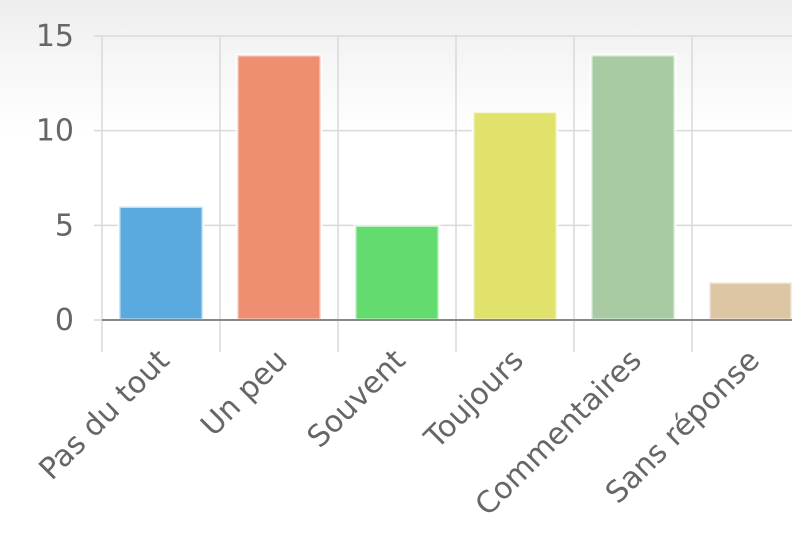 The width and height of the screenshot is (792, 553). What do you see at coordinates (357, 399) in the screenshot?
I see `x-tick-label: Souvent` at bounding box center [357, 399].